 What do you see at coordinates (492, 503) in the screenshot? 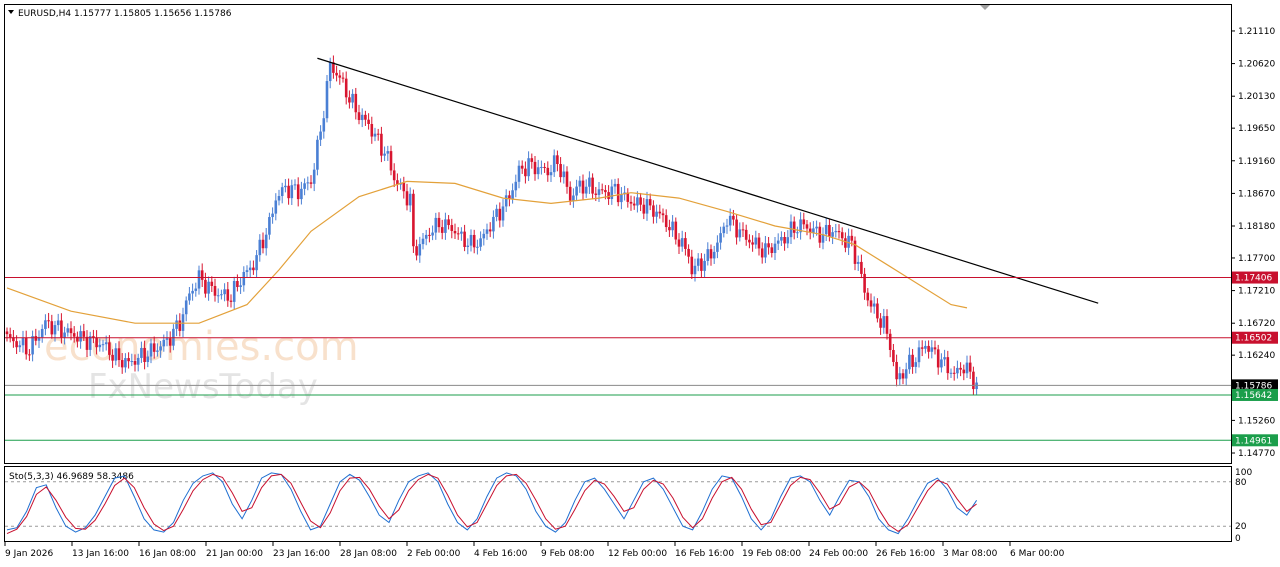
I see `stochastic-main-line` at bounding box center [492, 503].